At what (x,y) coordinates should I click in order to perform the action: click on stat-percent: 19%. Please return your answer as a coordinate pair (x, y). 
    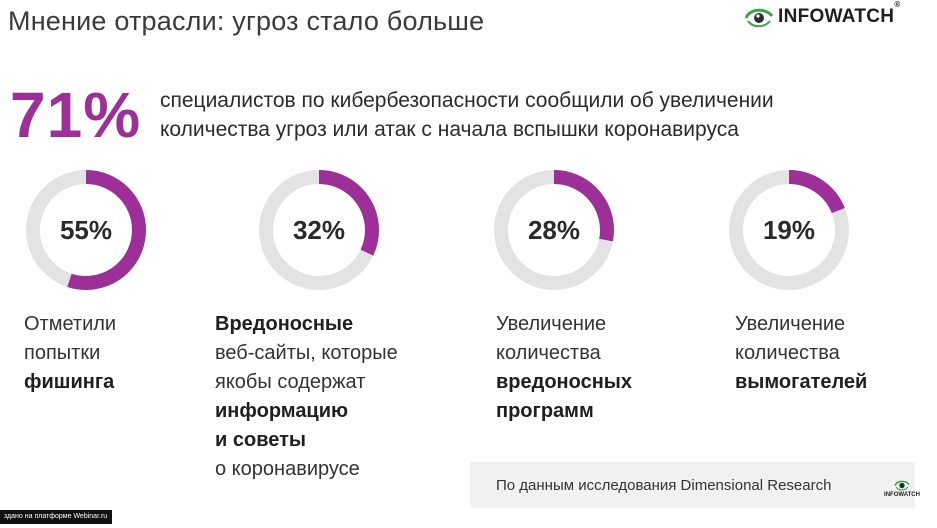
    Looking at the image, I should click on (789, 229).